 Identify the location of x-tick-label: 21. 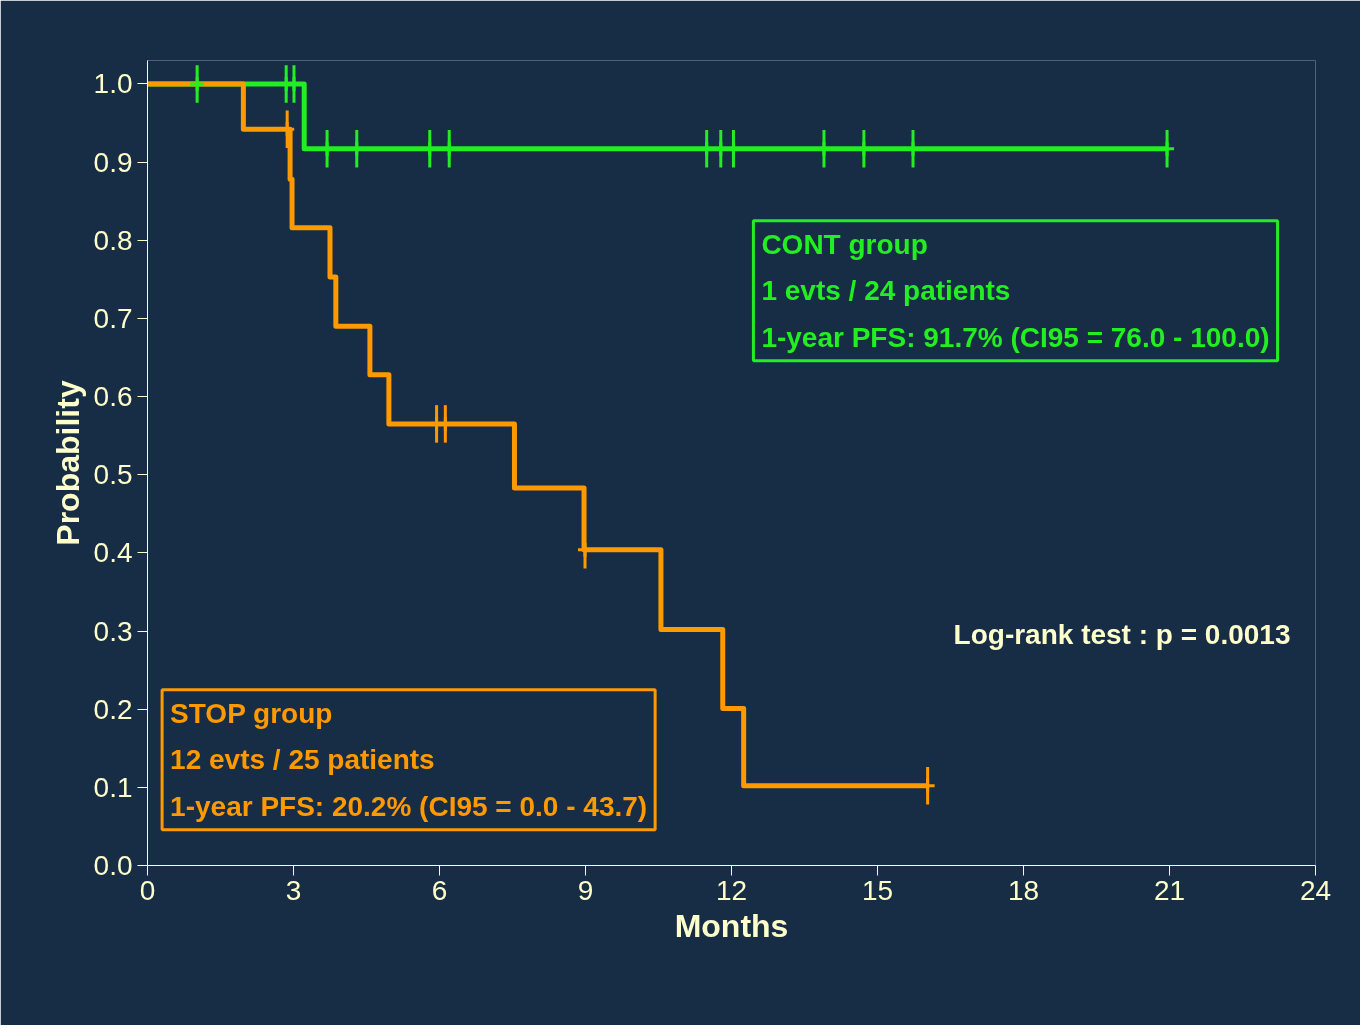
(1169, 890).